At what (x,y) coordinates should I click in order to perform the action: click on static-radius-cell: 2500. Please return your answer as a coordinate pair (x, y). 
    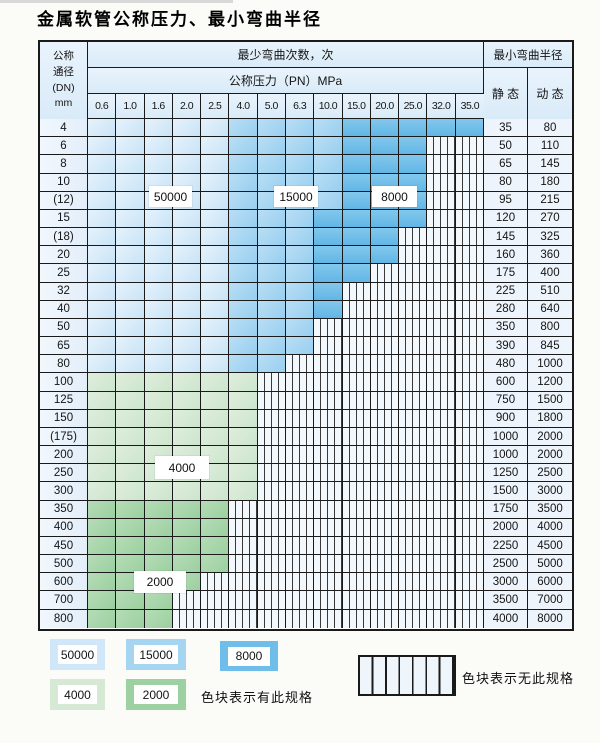
    Looking at the image, I should click on (506, 564).